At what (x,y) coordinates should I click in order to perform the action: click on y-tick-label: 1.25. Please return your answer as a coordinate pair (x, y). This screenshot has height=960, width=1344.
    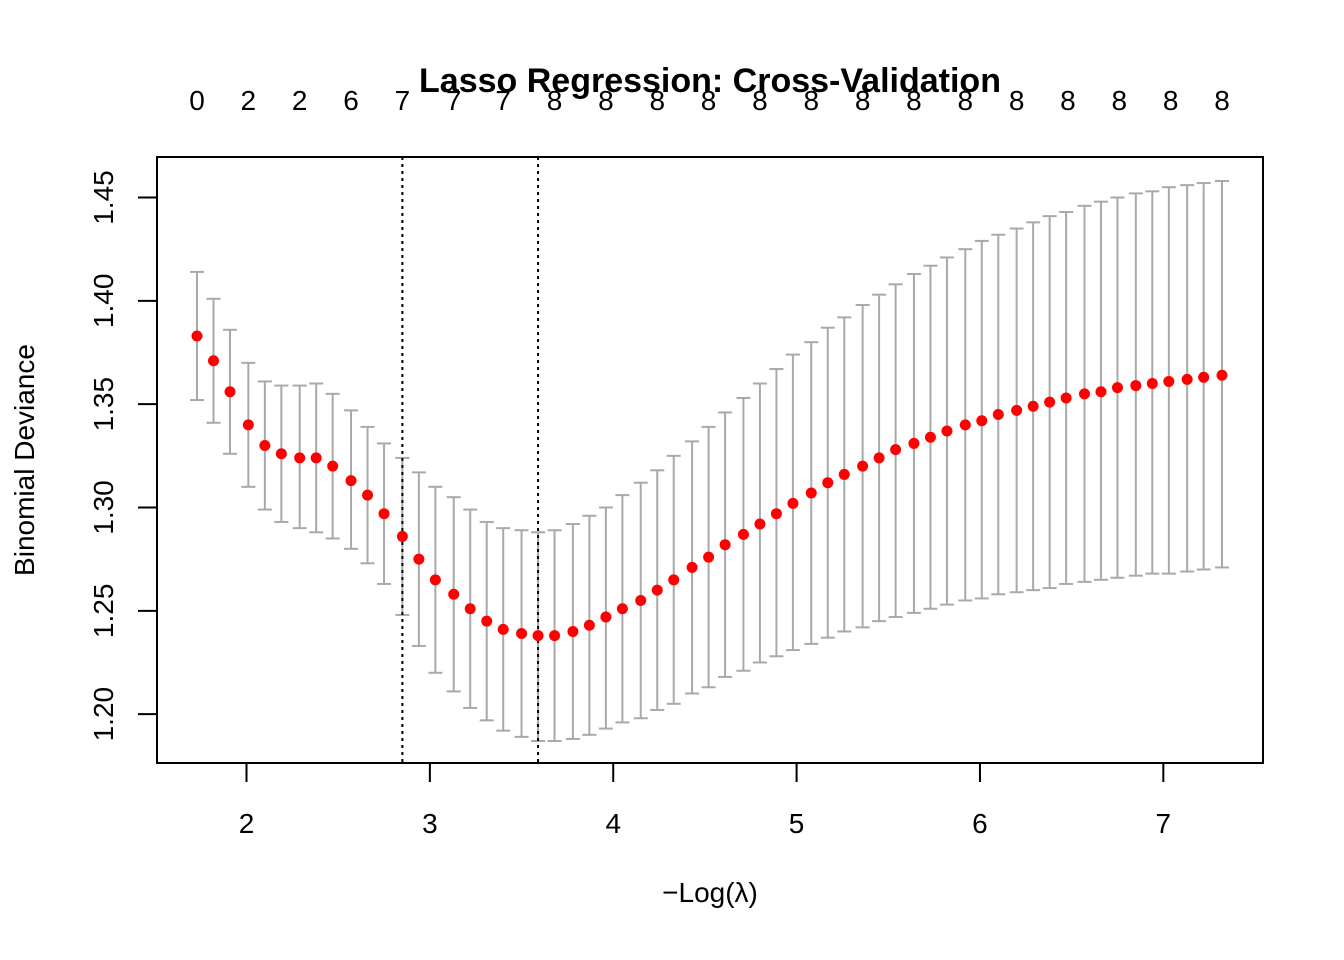
    Looking at the image, I should click on (103, 611).